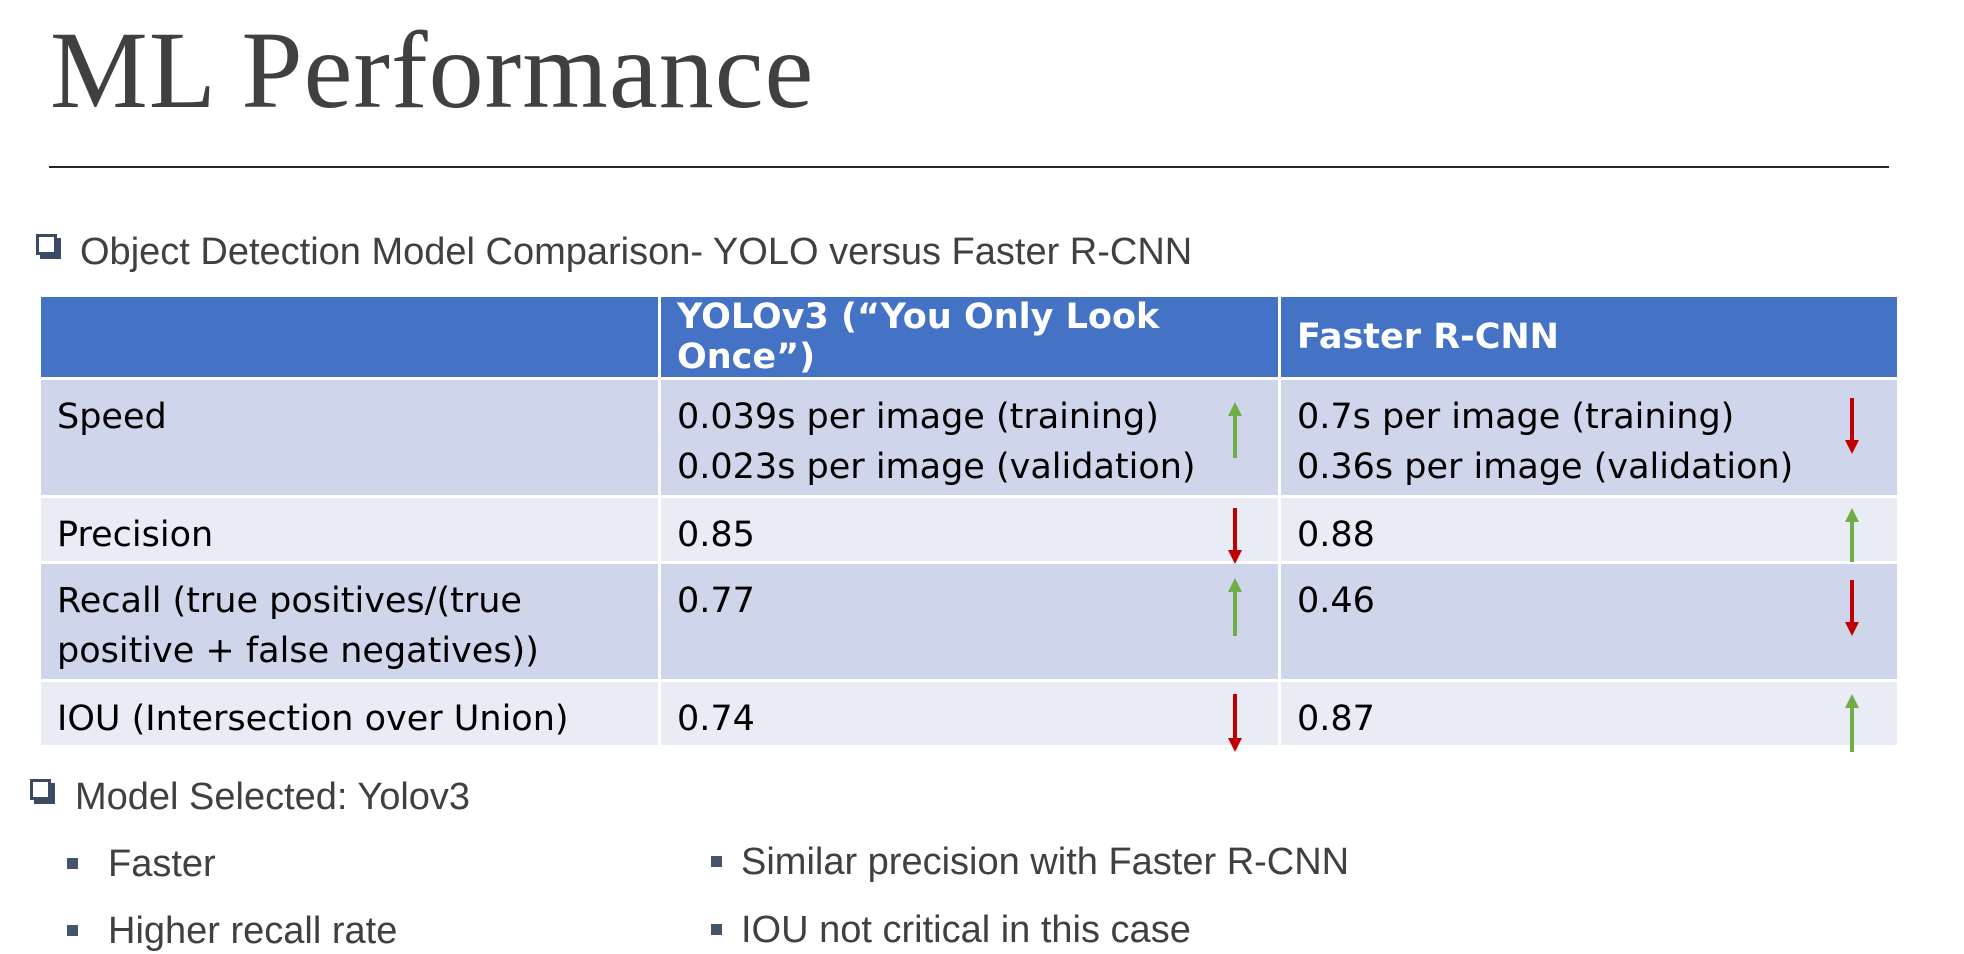  I want to click on faster-rcnn-value: 0.7s per image (training), so click(1516, 417).